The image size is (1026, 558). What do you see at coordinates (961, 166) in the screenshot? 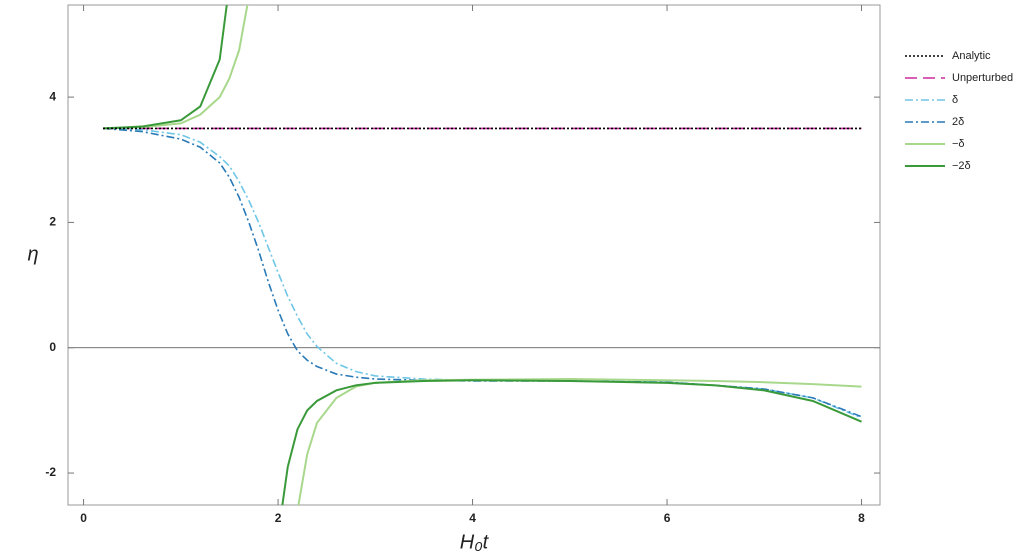
I see `legend-label: −2δ` at bounding box center [961, 166].